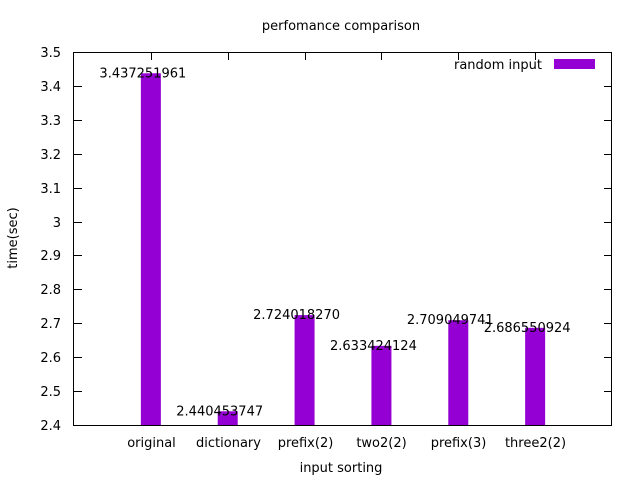  Describe the element at coordinates (50, 189) in the screenshot. I see `y-tick-label: 3.1` at that location.